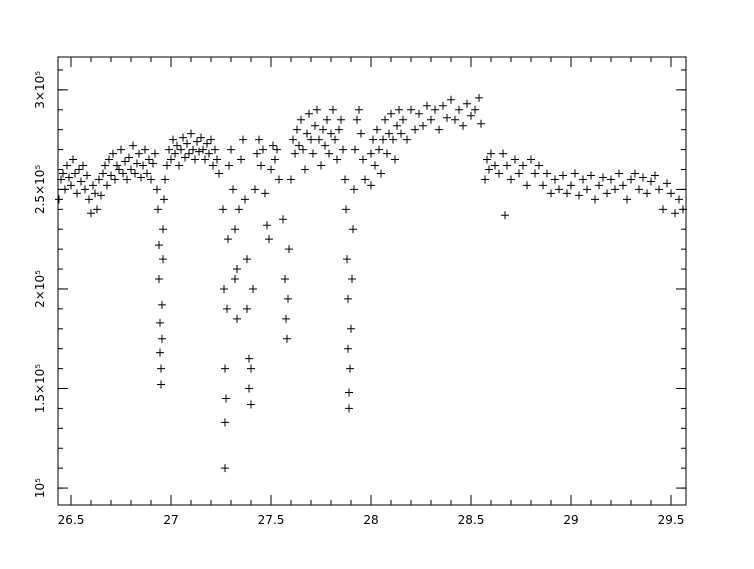  What do you see at coordinates (40, 90) in the screenshot?
I see `y-tick-label: 3×10⁵` at bounding box center [40, 90].